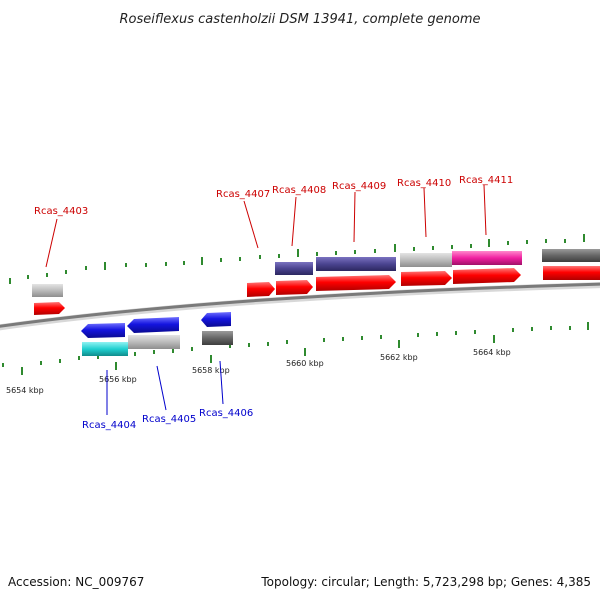 The width and height of the screenshot is (600, 605). What do you see at coordinates (300, 305) in the screenshot?
I see `genome-backbone` at bounding box center [300, 305].